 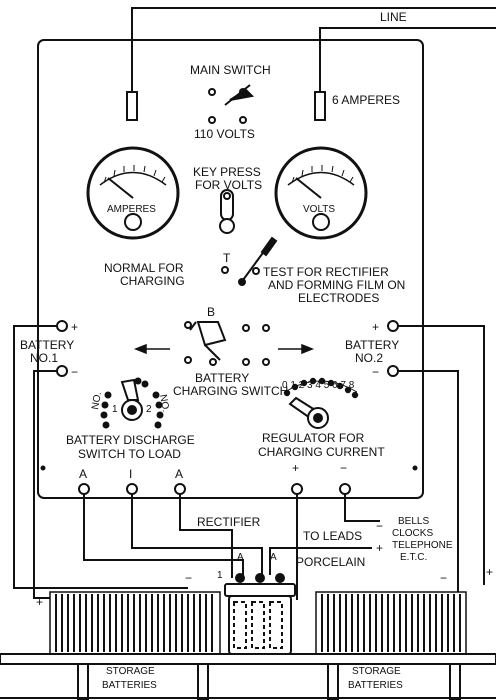 What do you see at coordinates (74, 372) in the screenshot?
I see `battery1-minus-label: −` at bounding box center [74, 372].